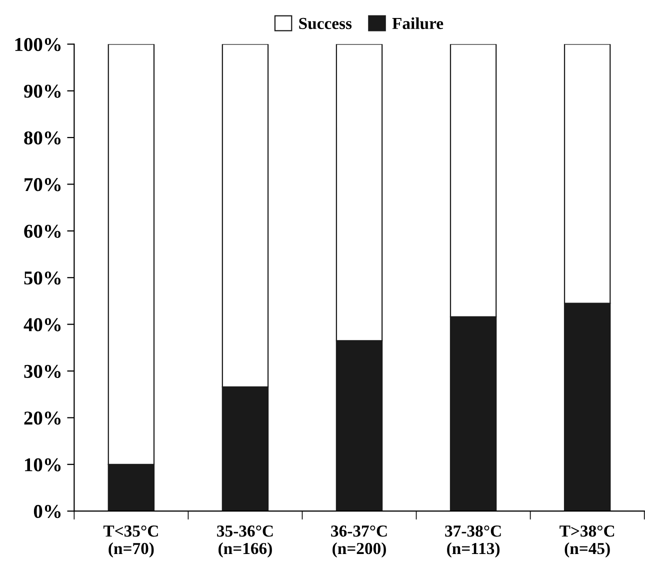 Image resolution: width=645 pixels, height=566 pixels. I want to click on y-tick-label: 20%, so click(42, 418).